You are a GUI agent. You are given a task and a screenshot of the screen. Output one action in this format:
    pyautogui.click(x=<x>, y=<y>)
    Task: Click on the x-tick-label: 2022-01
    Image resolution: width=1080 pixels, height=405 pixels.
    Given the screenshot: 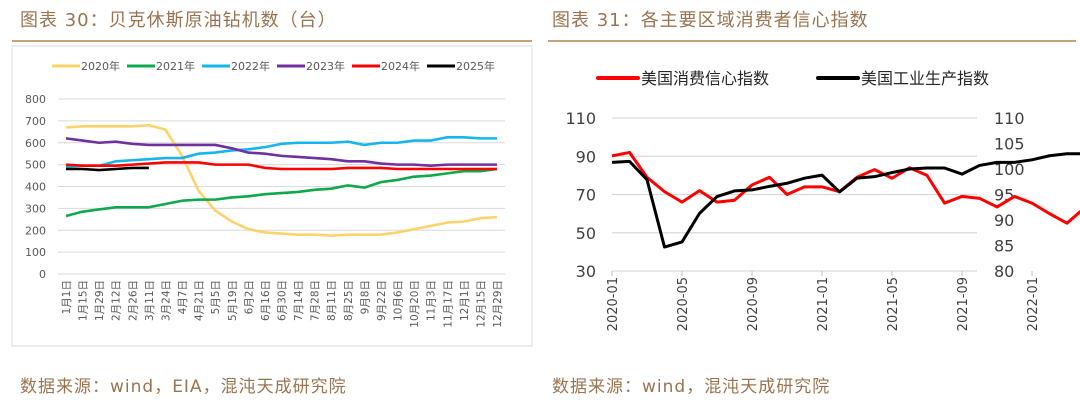 What is the action you would take?
    pyautogui.click(x=1033, y=304)
    